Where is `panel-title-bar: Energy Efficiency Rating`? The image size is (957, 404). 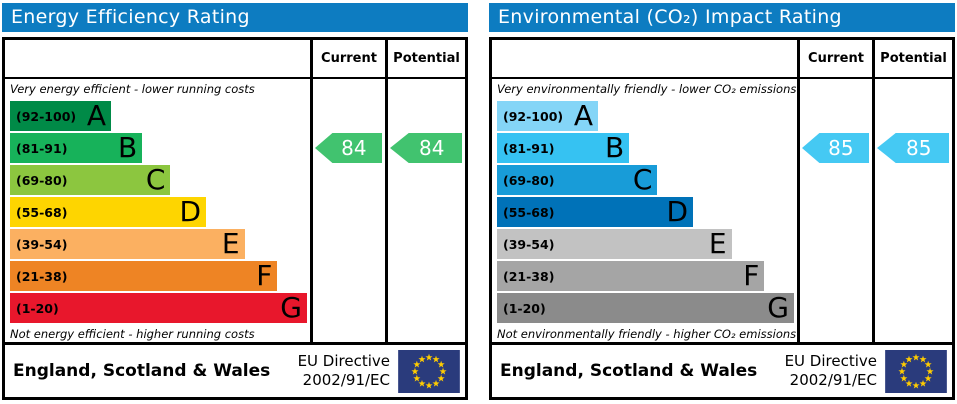
panel-title-bar: Energy Efficiency Rating is located at coordinates (235, 17).